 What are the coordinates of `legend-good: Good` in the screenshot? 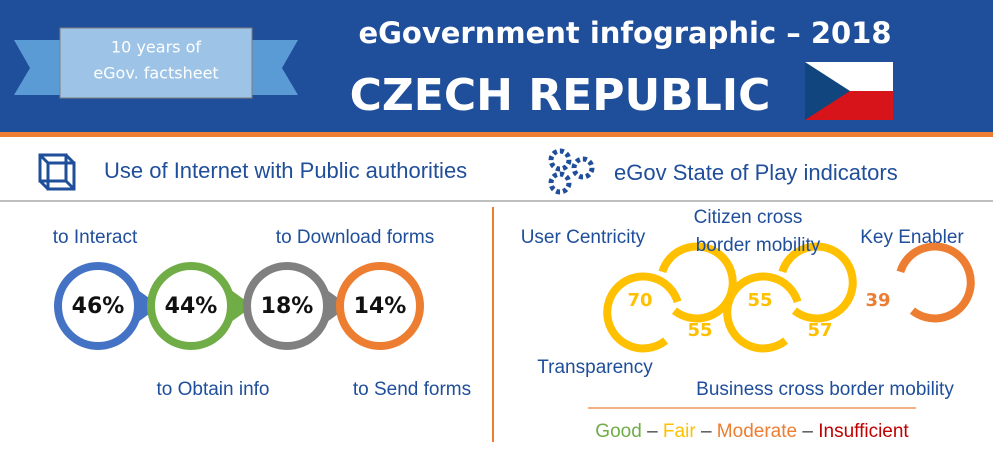 It's located at (618, 431).